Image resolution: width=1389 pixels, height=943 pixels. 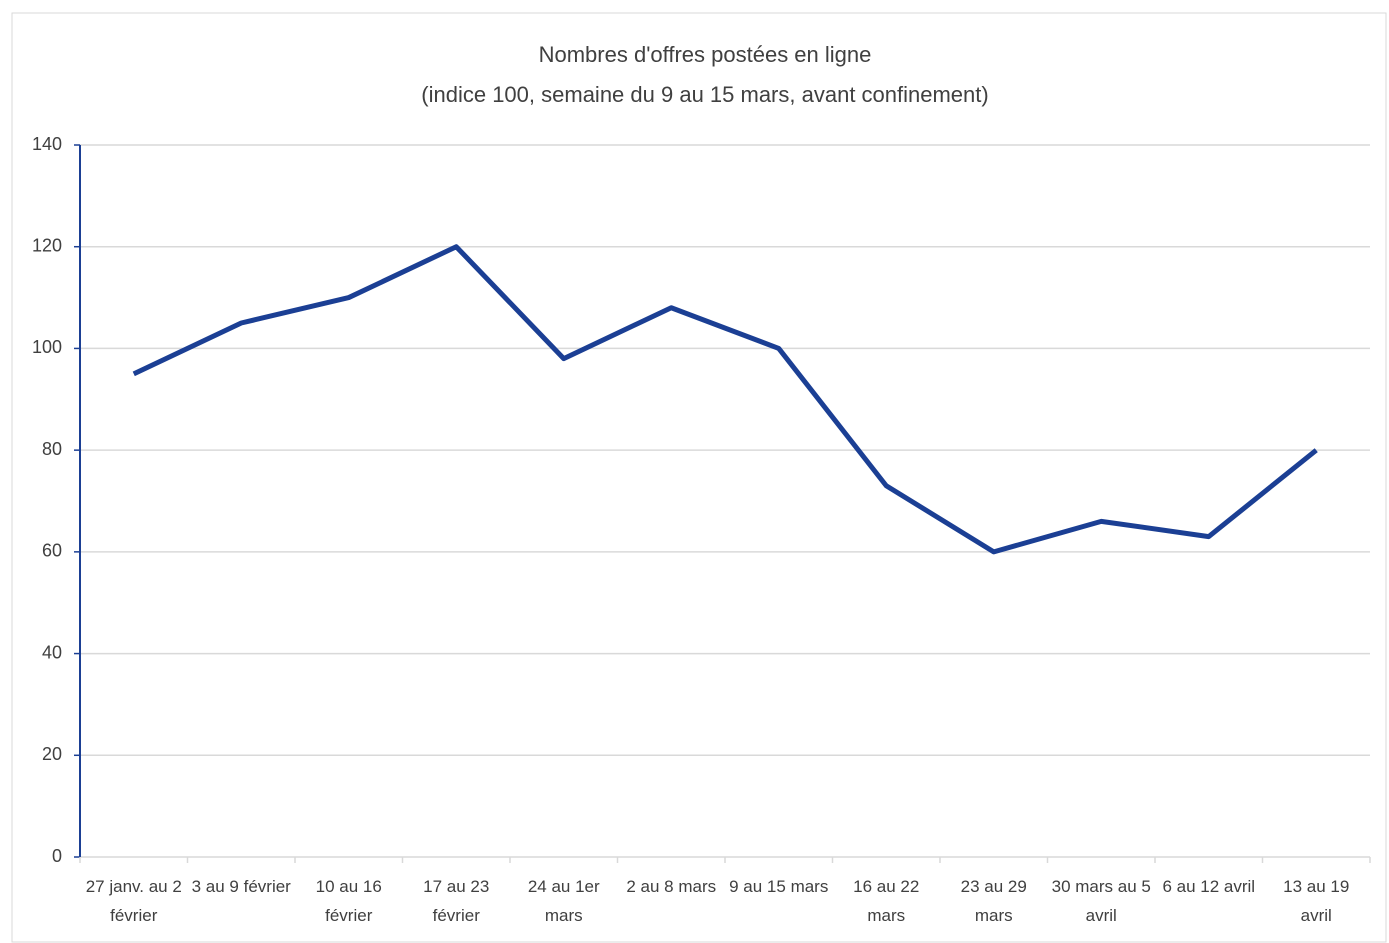 I want to click on x-tick-label: 17 au 23 février, so click(x=456, y=901).